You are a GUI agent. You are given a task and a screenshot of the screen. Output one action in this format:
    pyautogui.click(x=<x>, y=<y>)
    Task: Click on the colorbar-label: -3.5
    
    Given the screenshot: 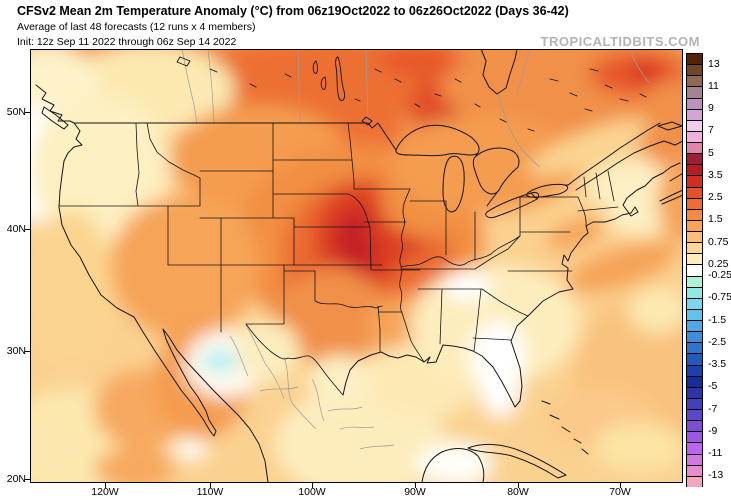 What is the action you would take?
    pyautogui.click(x=717, y=364)
    